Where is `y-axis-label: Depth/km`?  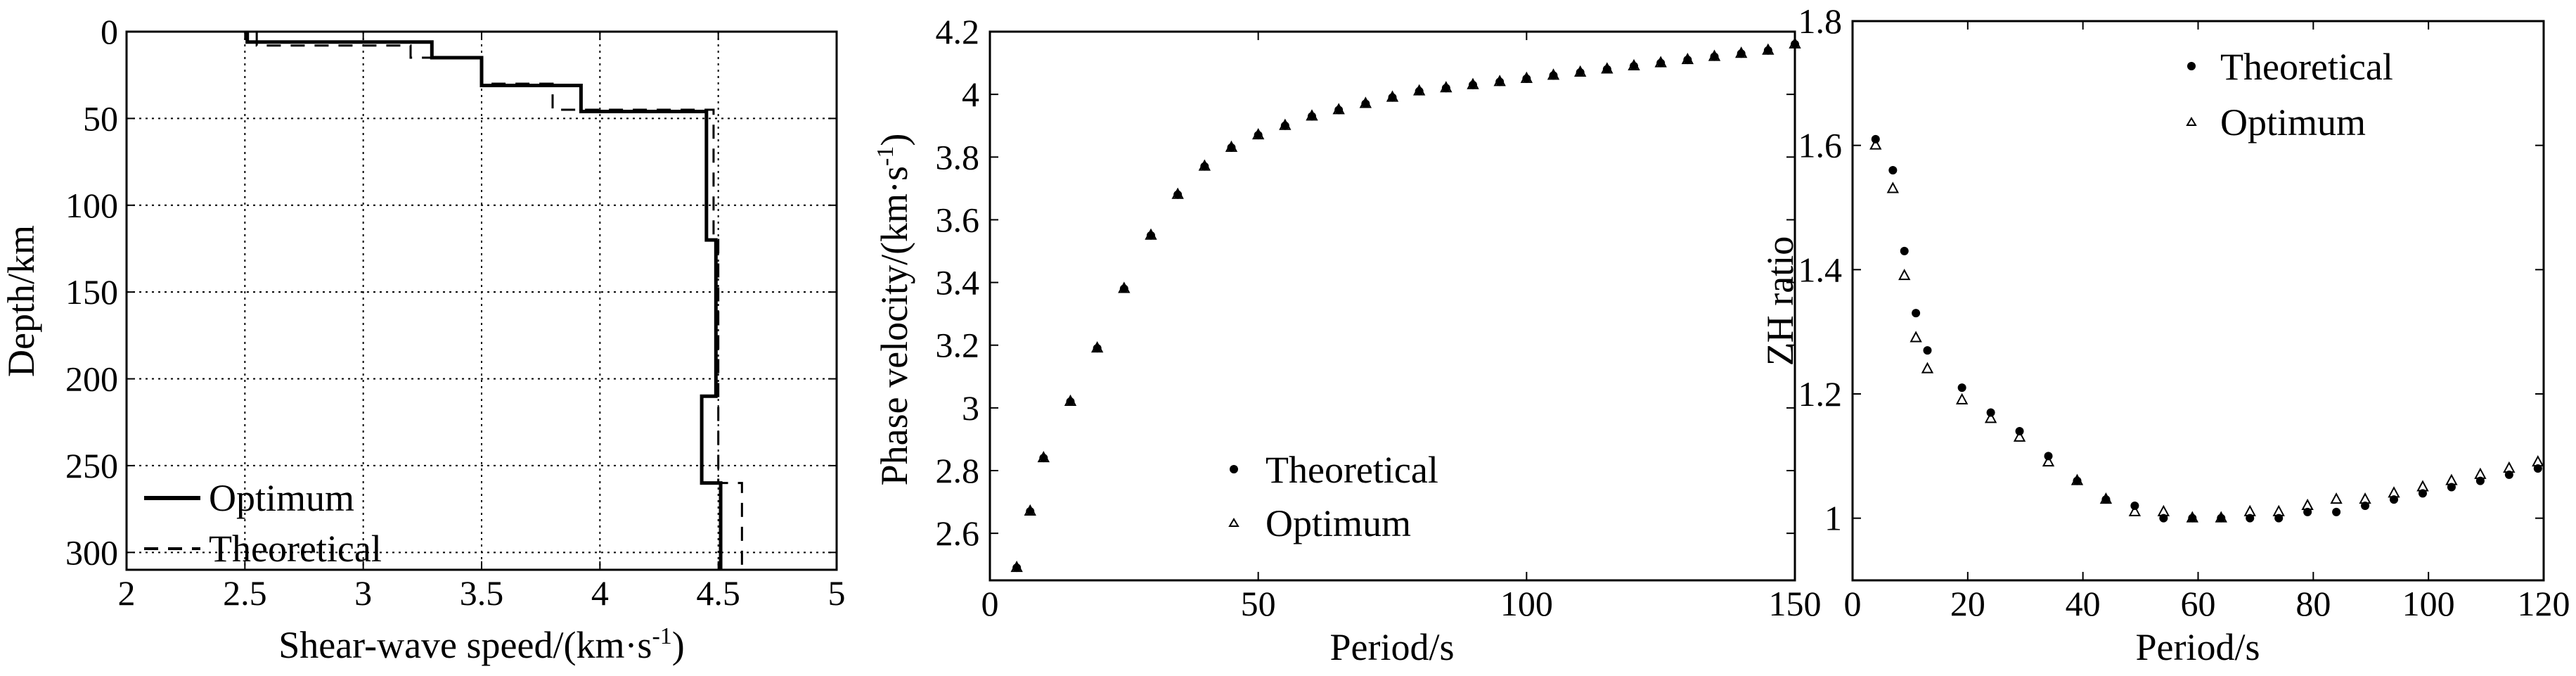 y-axis-label: Depth/km is located at coordinates (21, 301).